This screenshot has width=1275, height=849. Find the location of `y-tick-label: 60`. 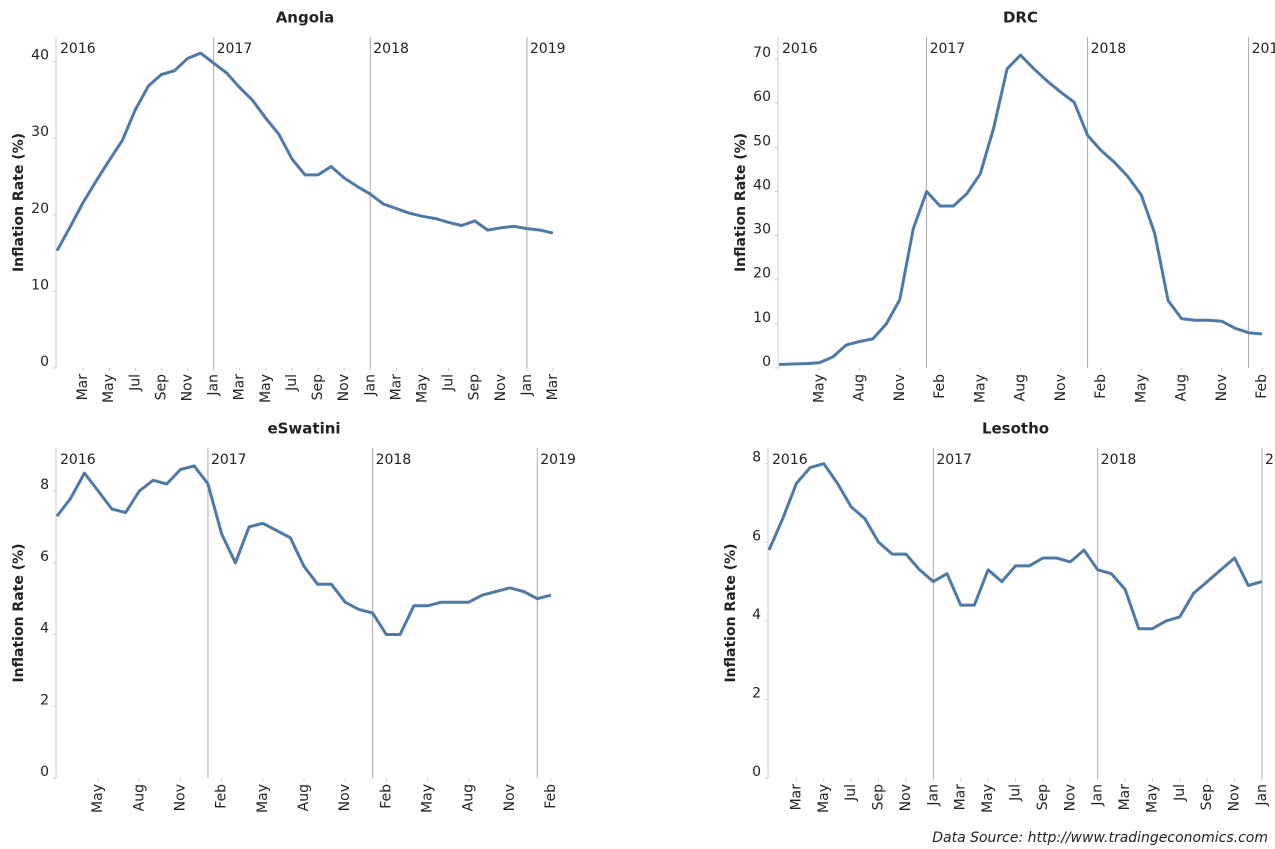

y-tick-label: 60 is located at coordinates (762, 97).